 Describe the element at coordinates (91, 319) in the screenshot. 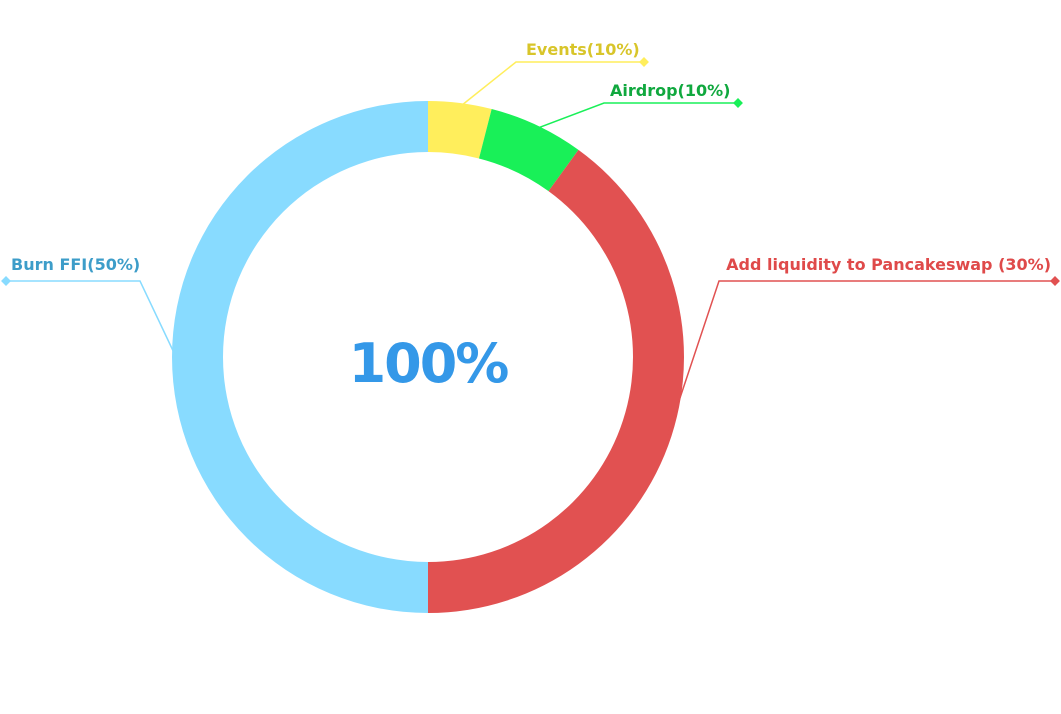

I see `leader-line-burn-ffi` at that location.